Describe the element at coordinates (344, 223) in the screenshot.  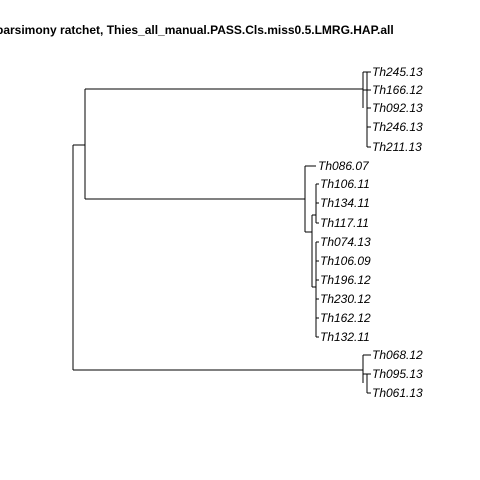
I see `tip-label: Th117.11` at that location.